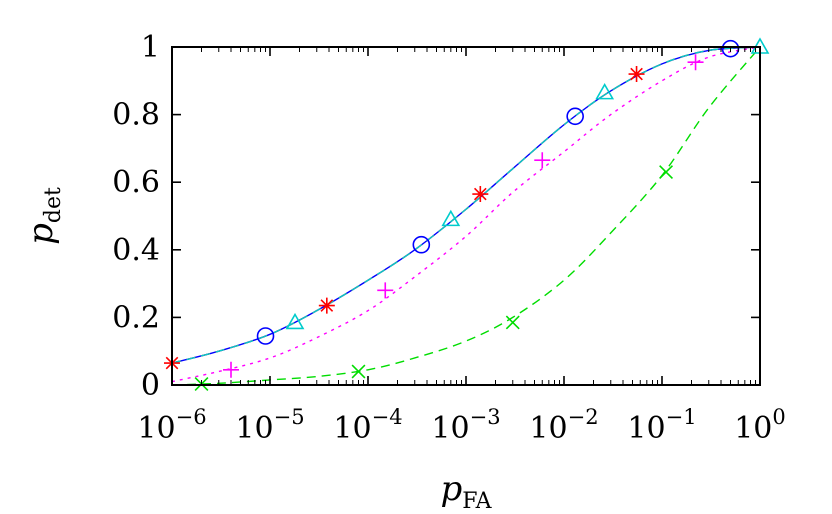 This screenshot has width=832, height=514. What do you see at coordinates (367, 425) in the screenshot?
I see `x-tick-label-2: 10⁻⁴` at bounding box center [367, 425].